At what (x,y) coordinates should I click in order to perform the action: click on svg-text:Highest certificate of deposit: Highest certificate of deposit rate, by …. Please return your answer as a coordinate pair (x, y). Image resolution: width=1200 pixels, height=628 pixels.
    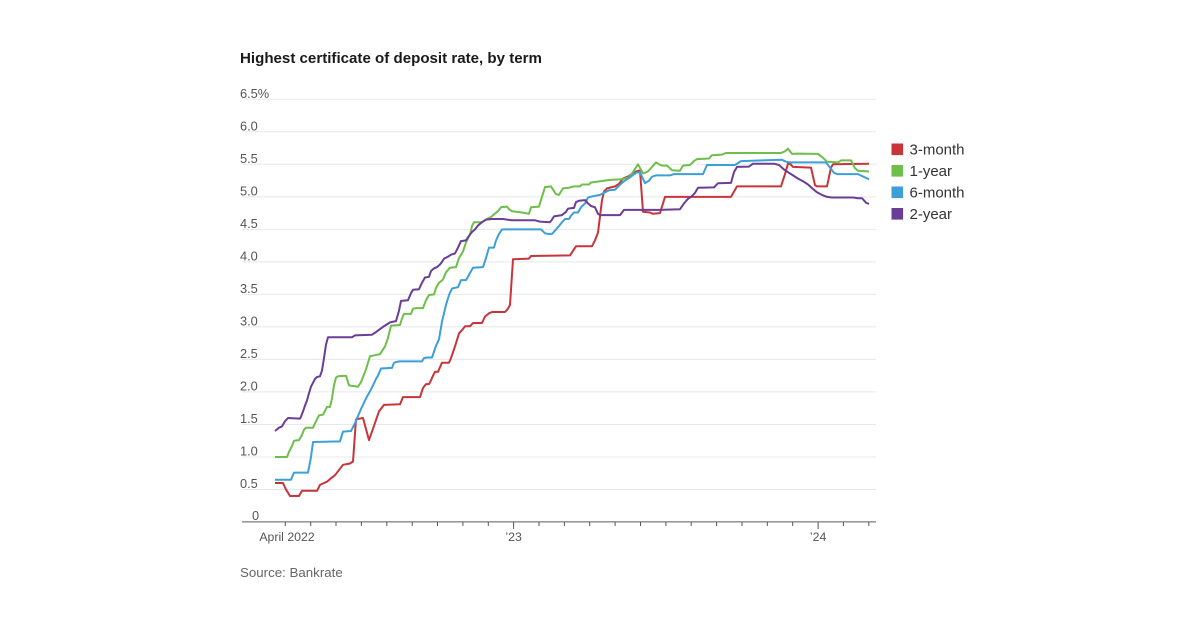
    Looking at the image, I should click on (391, 58).